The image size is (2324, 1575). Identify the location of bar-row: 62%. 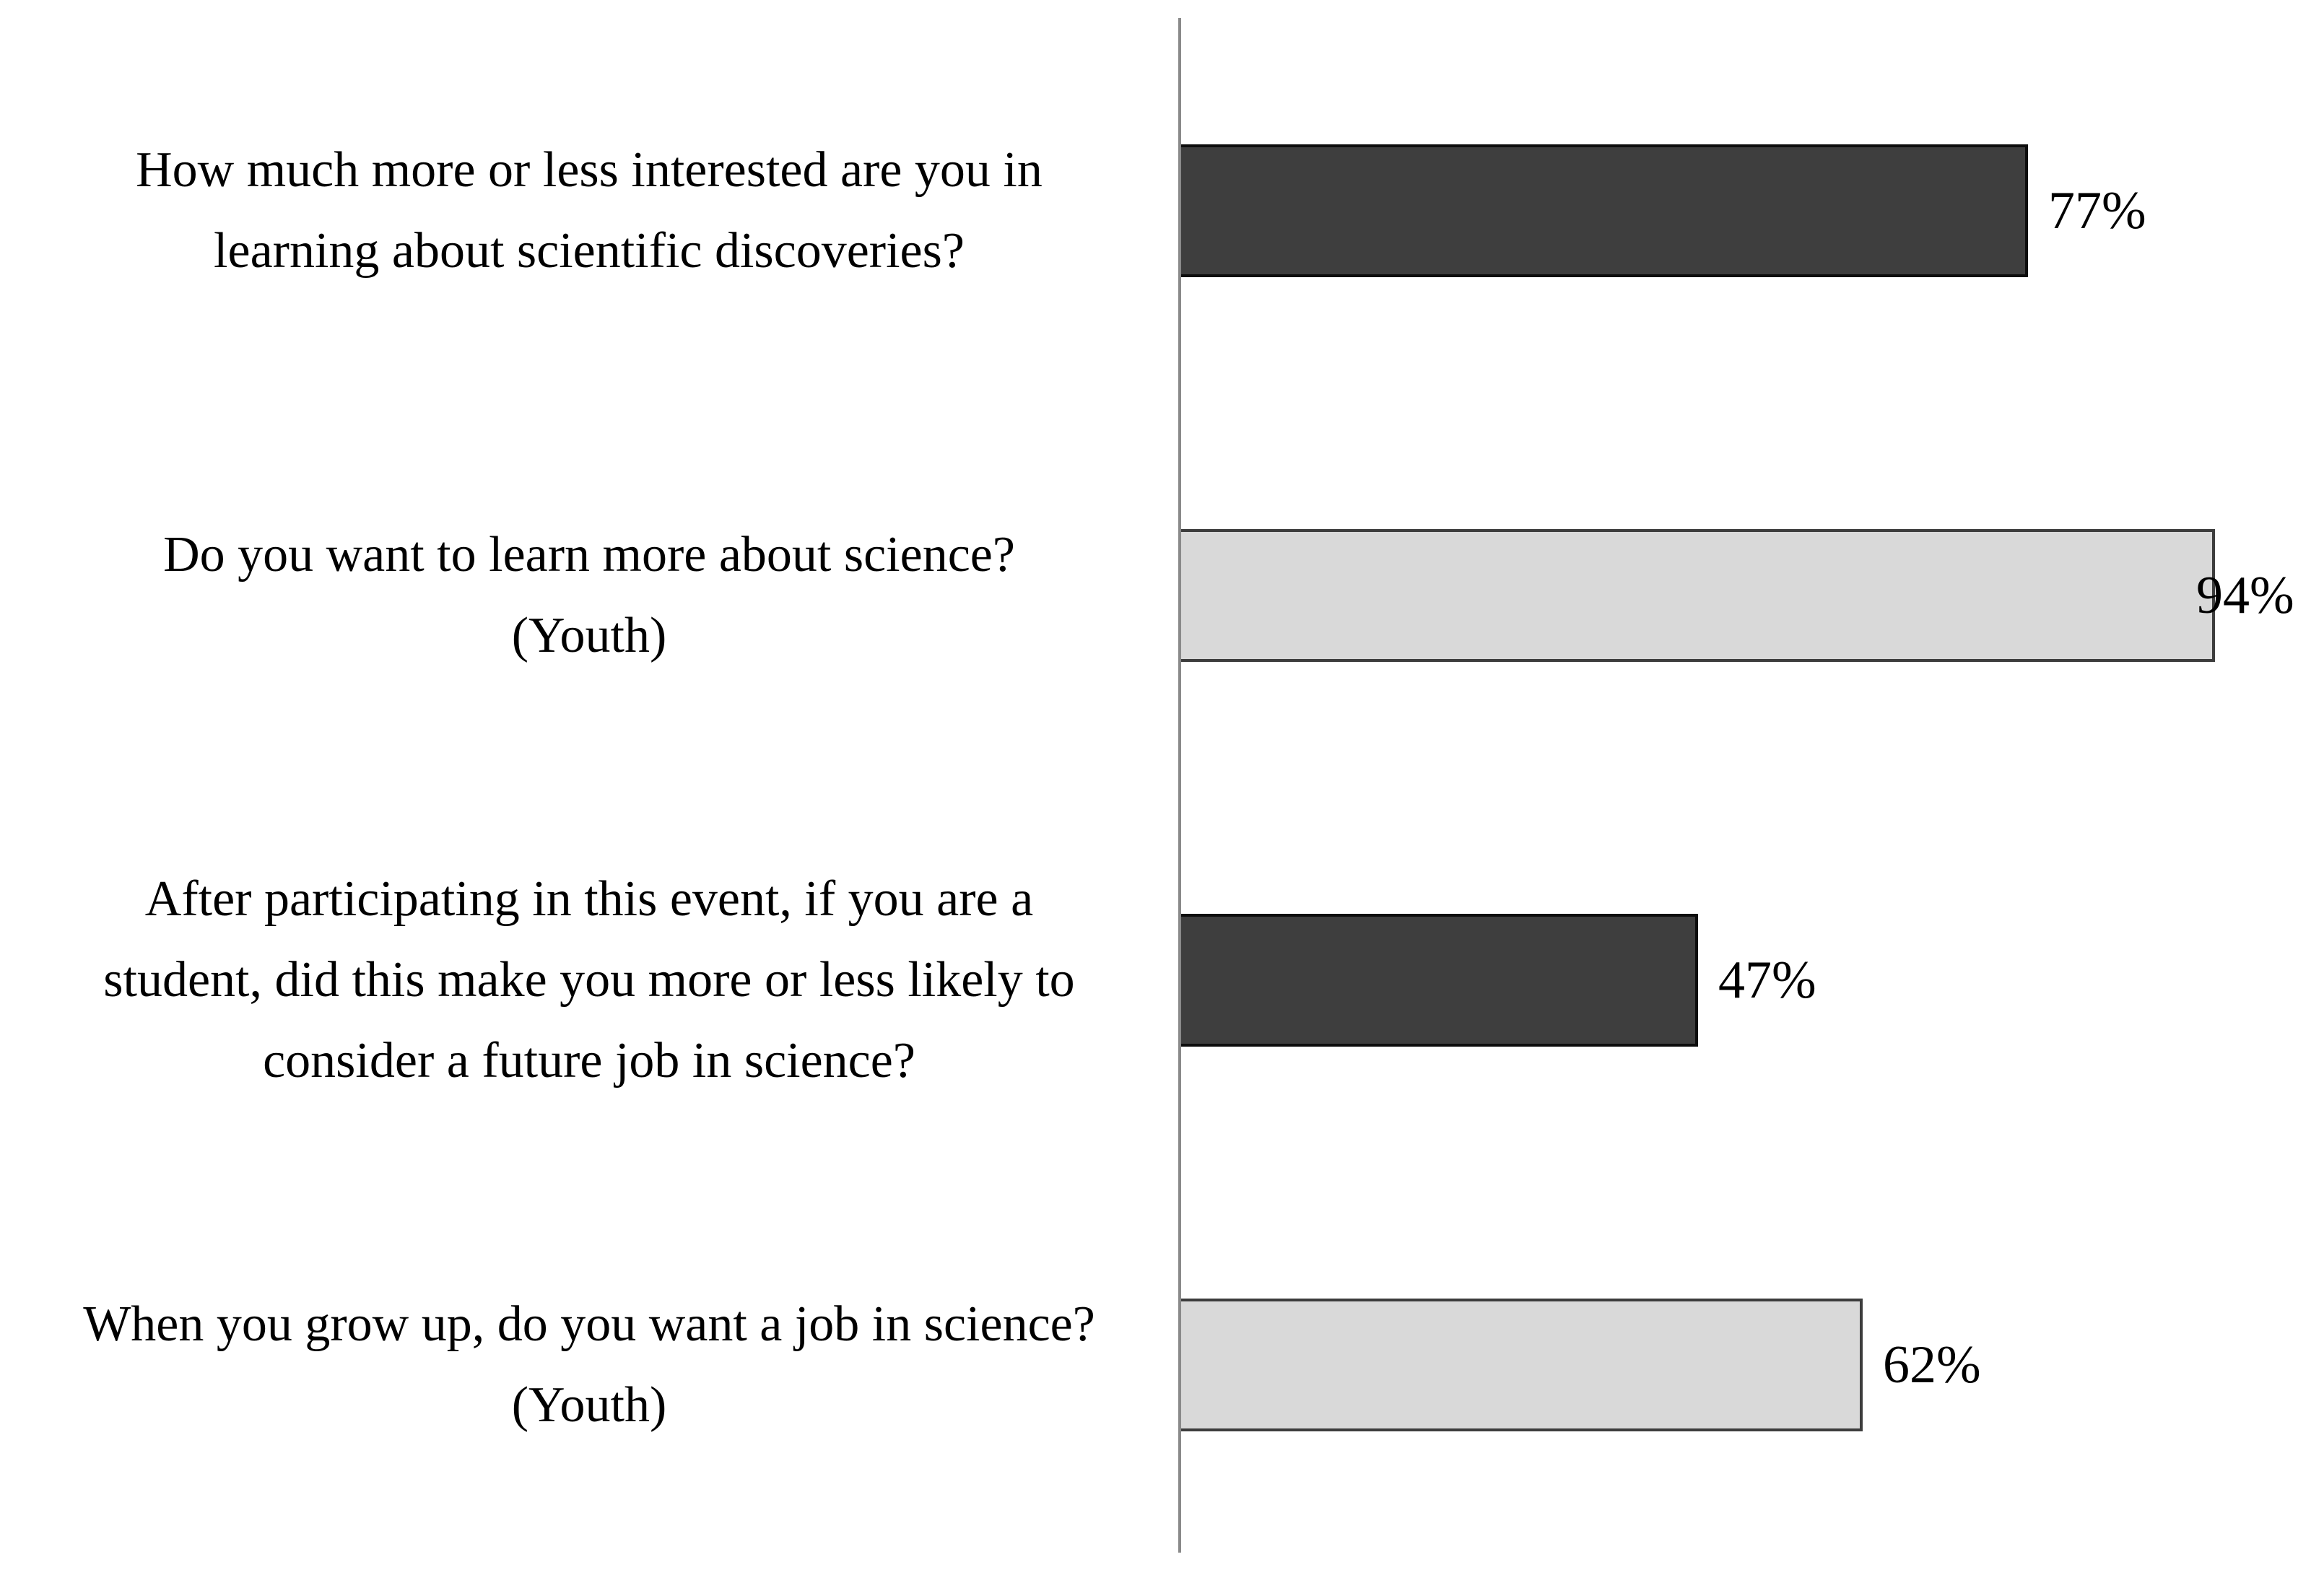
(1752, 1365).